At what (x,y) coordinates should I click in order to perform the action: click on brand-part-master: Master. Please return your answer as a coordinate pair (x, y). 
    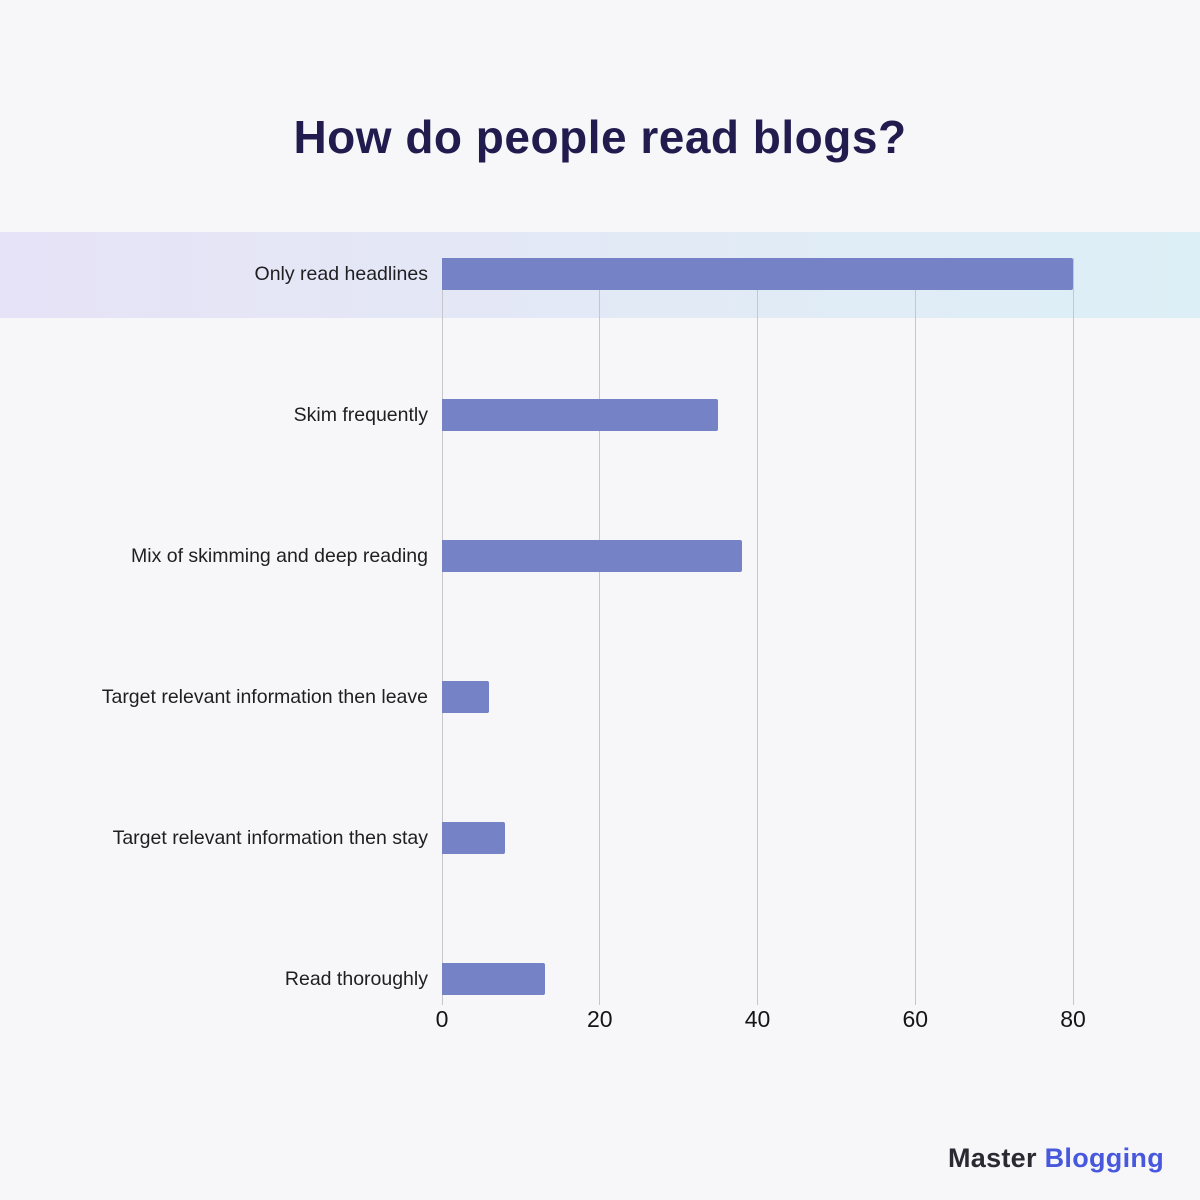
    Looking at the image, I should click on (992, 1158).